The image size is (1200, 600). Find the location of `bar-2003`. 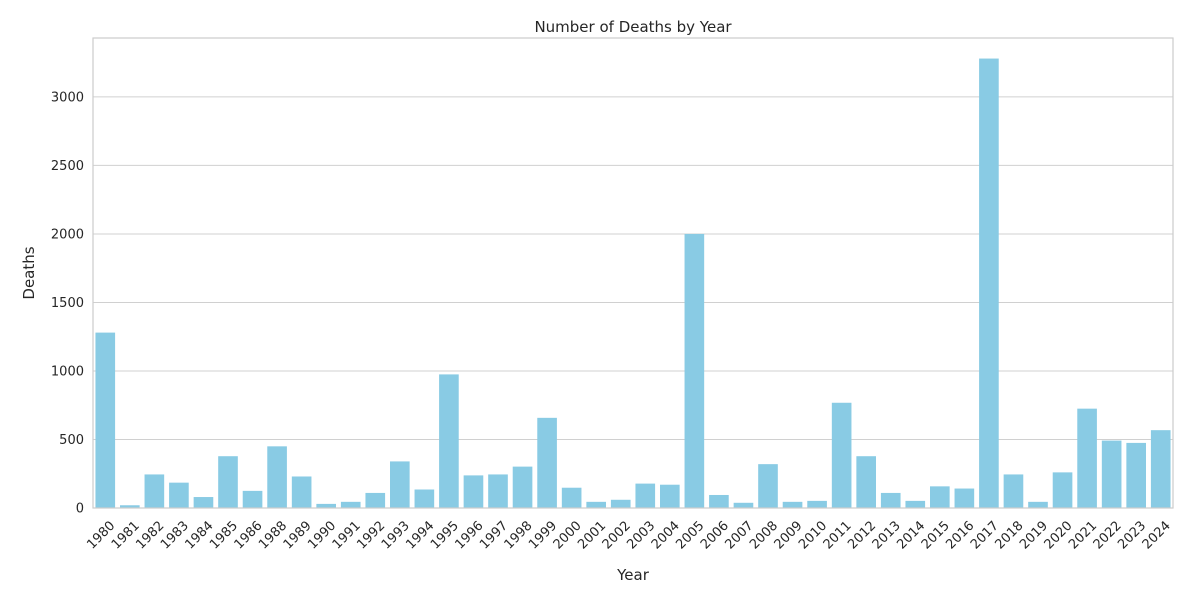

bar-2003 is located at coordinates (645, 495).